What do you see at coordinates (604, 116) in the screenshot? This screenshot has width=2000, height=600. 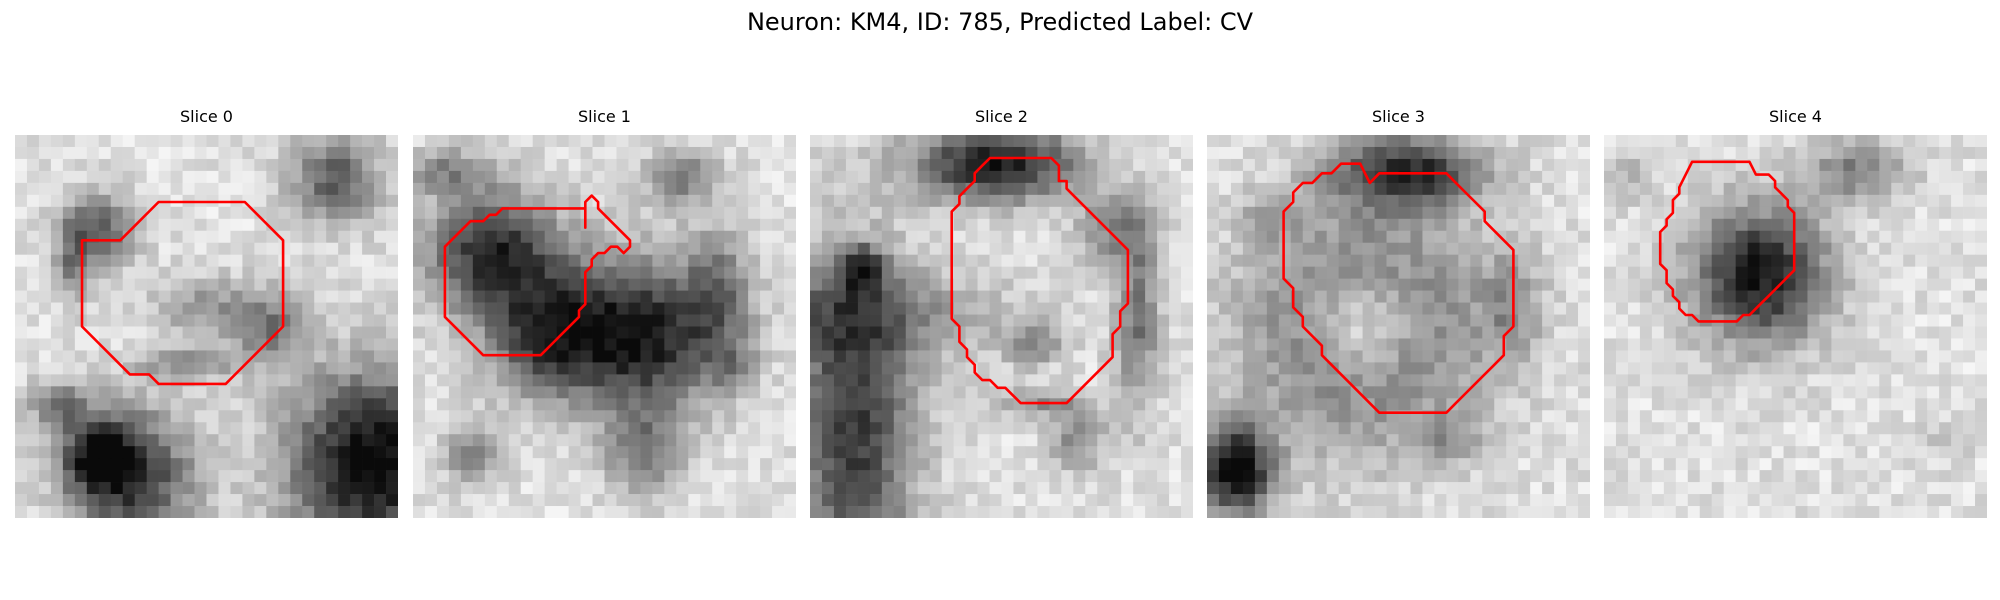 I see `slice-title-1: Slice 1` at bounding box center [604, 116].